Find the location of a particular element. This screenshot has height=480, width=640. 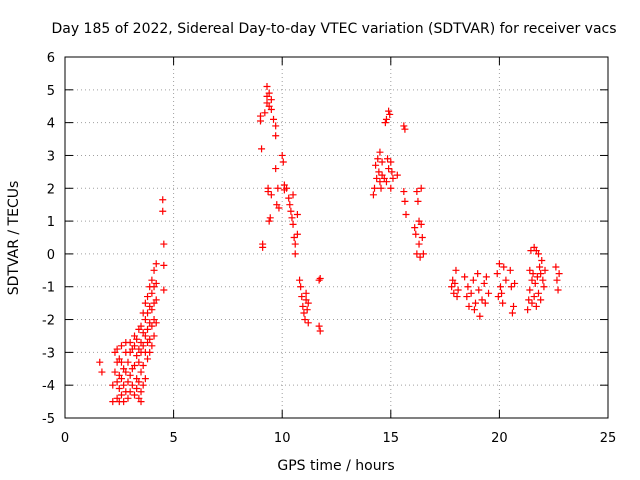

x-tick-label: 15 is located at coordinates (391, 438).